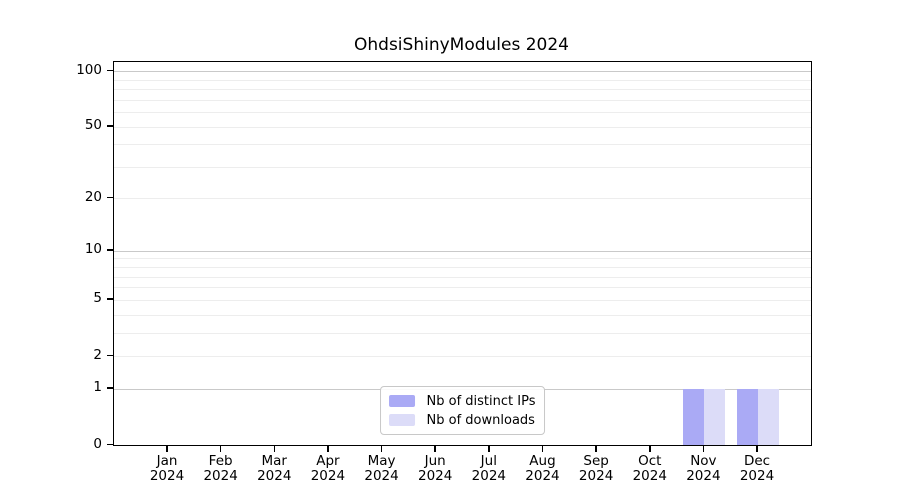 This screenshot has height=500, width=900. What do you see at coordinates (480, 420) in the screenshot?
I see `legend-label: Nb of downloads` at bounding box center [480, 420].